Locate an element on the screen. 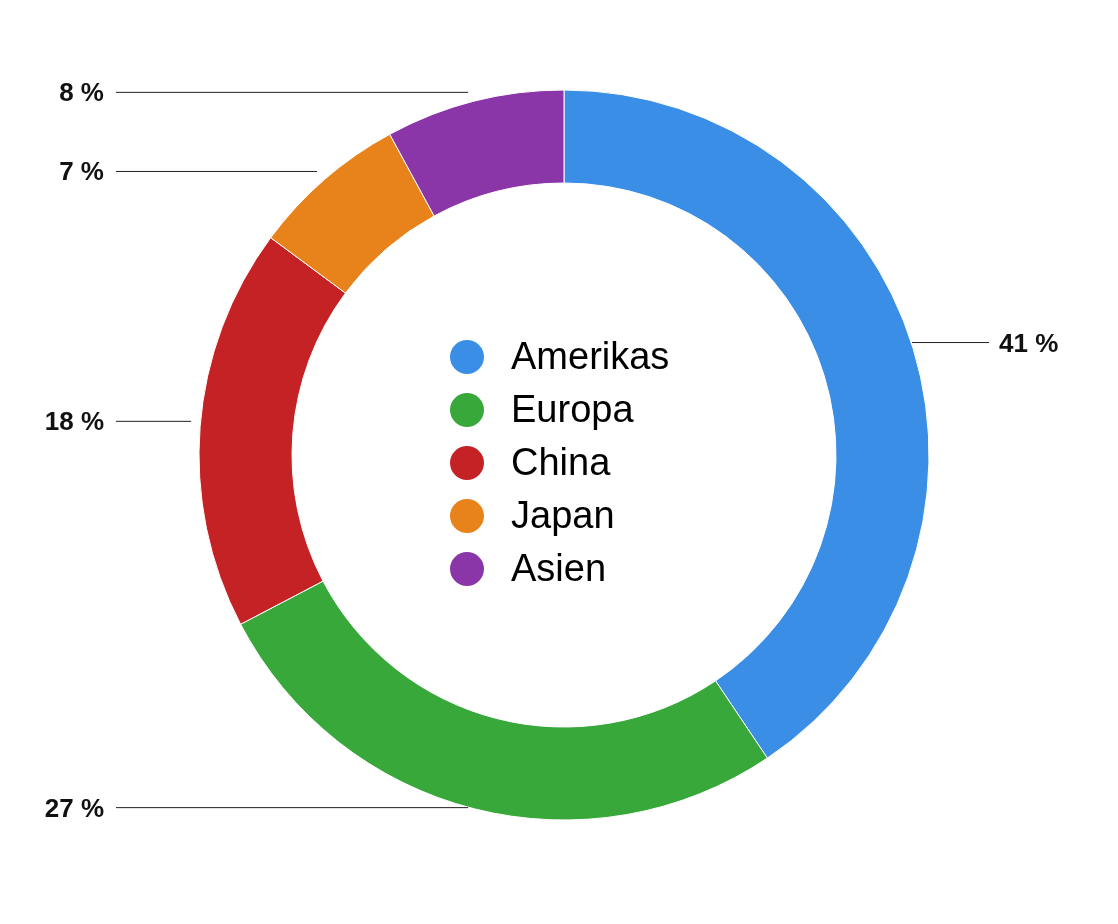  data-label: 7 % is located at coordinates (81, 171).